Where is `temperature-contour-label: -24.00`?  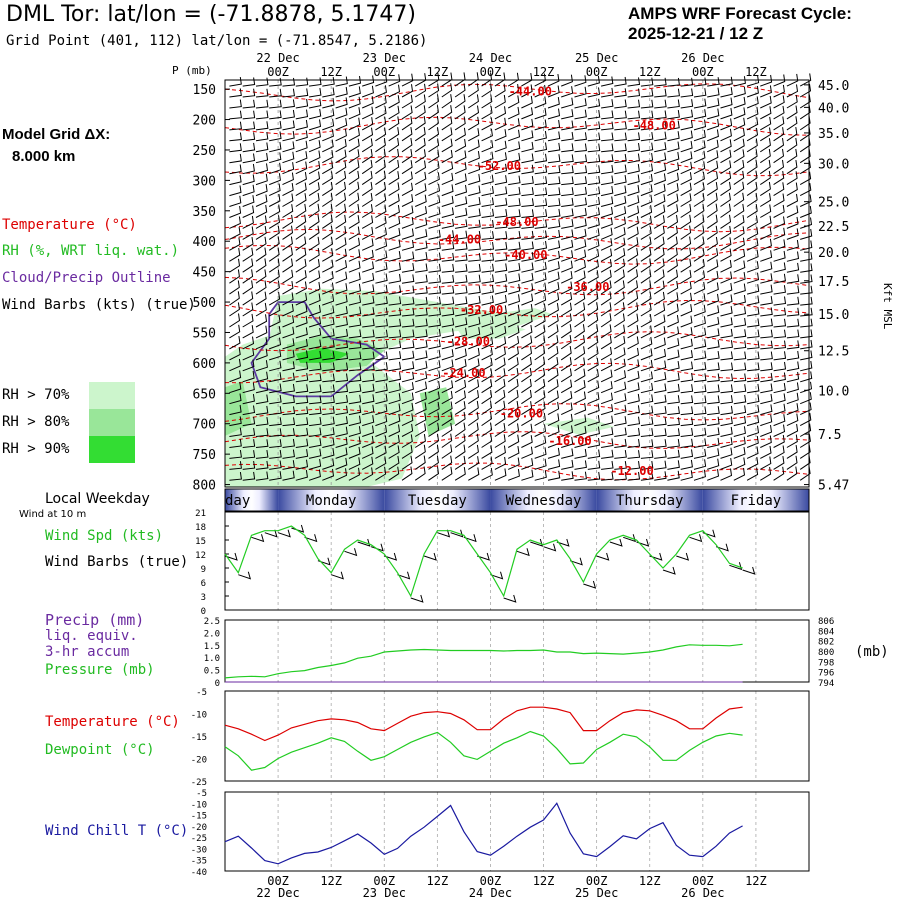
temperature-contour-label: -24.00 is located at coordinates (463, 373).